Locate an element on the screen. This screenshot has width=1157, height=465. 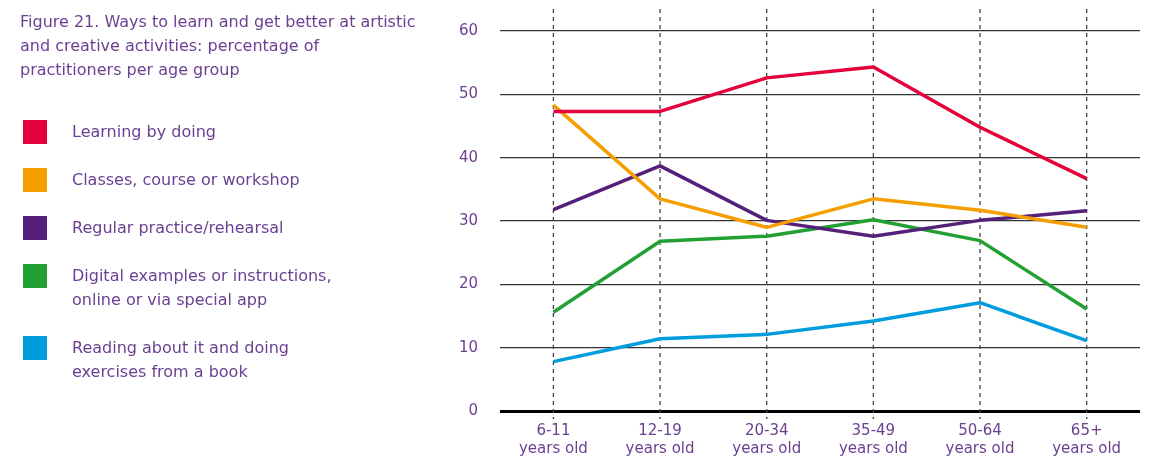
y-tick-label: 10 is located at coordinates (468, 346).